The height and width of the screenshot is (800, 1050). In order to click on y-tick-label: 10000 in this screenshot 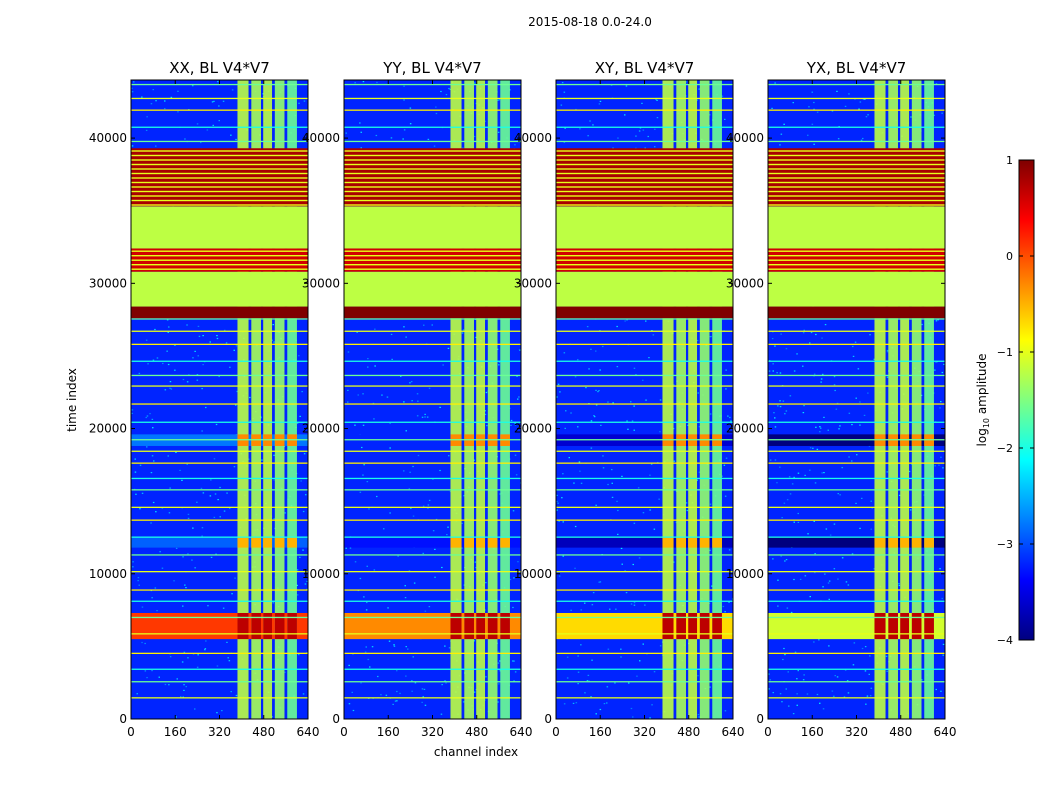, I will do `click(745, 574)`.